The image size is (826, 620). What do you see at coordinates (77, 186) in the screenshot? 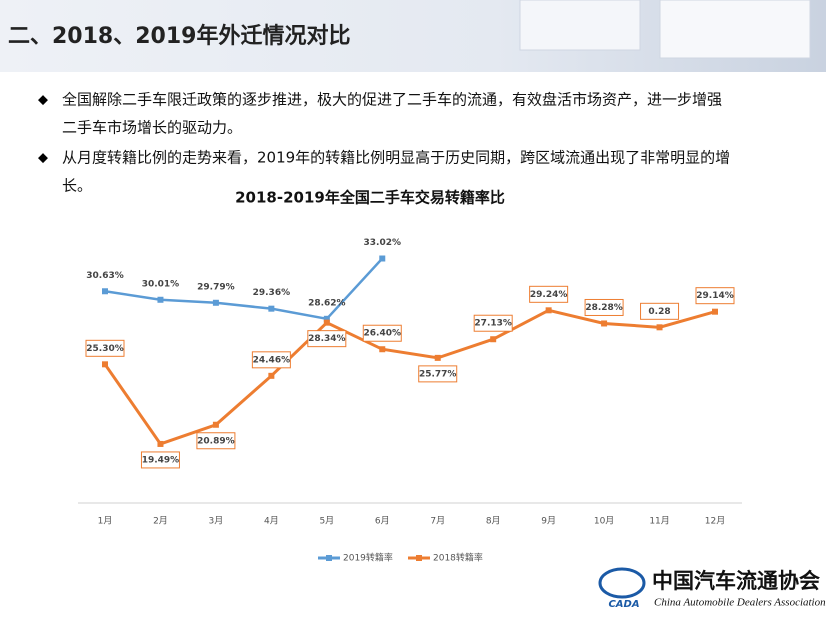
I see `bullet-text: 长。` at bounding box center [77, 186].